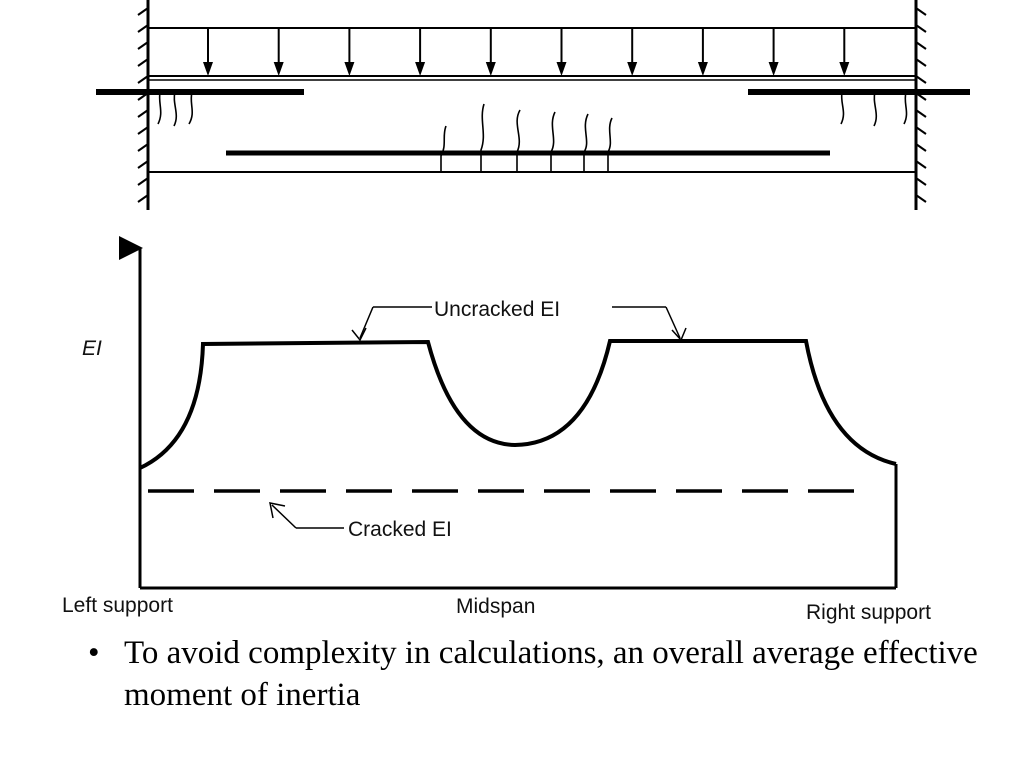 The width and height of the screenshot is (1024, 768). Describe the element at coordinates (400, 529) in the screenshot. I see `cracked-ei-label: Cracked EI` at that location.